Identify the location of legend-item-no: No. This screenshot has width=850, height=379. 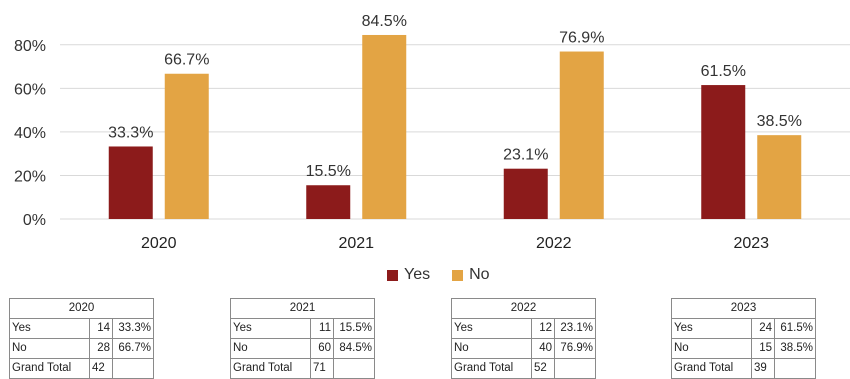
(471, 275).